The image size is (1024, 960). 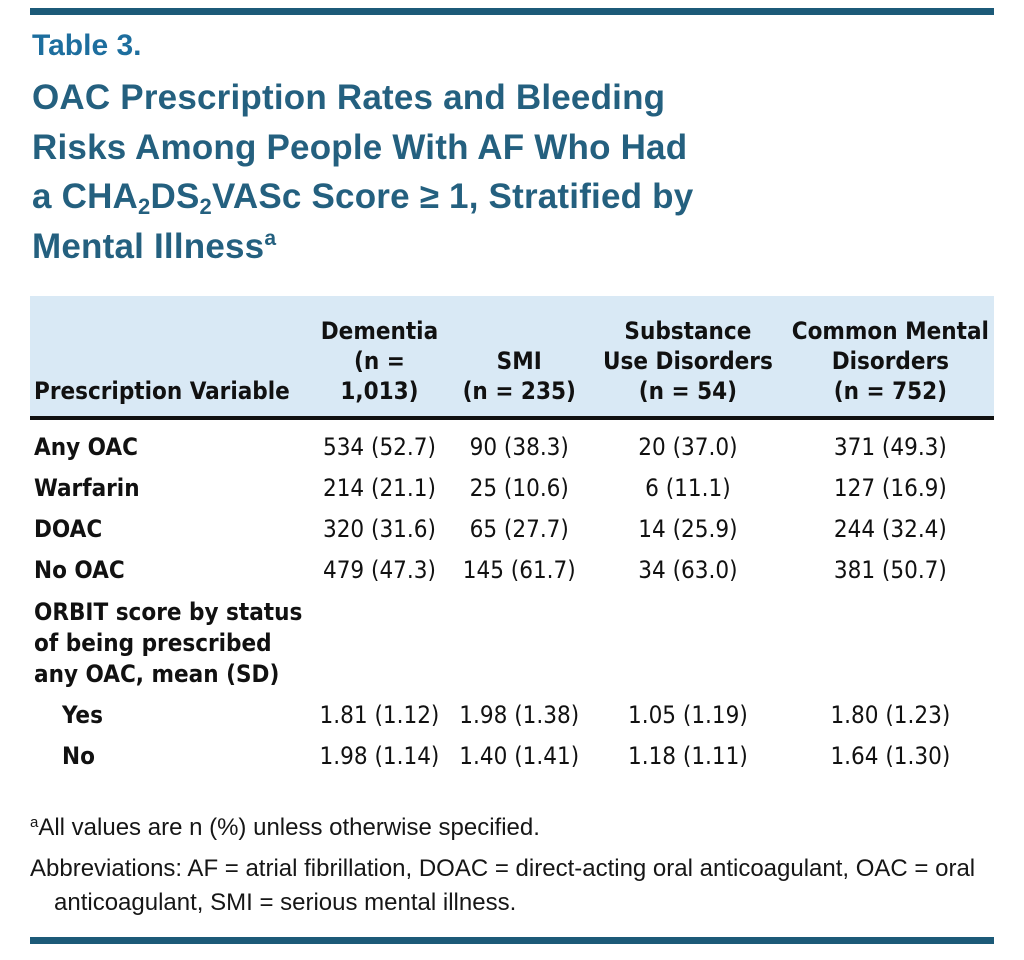 I want to click on cell-value: 244 (32.4), so click(x=890, y=529).